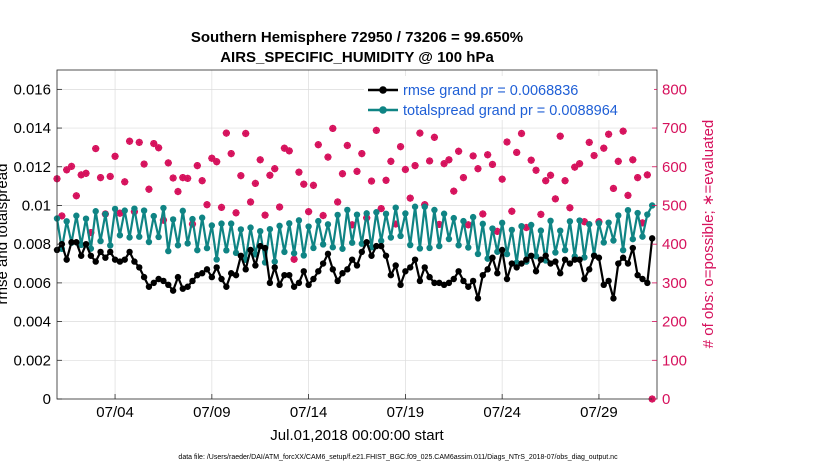  I want to click on y-left-tick-label: 0.016, so click(32, 89).